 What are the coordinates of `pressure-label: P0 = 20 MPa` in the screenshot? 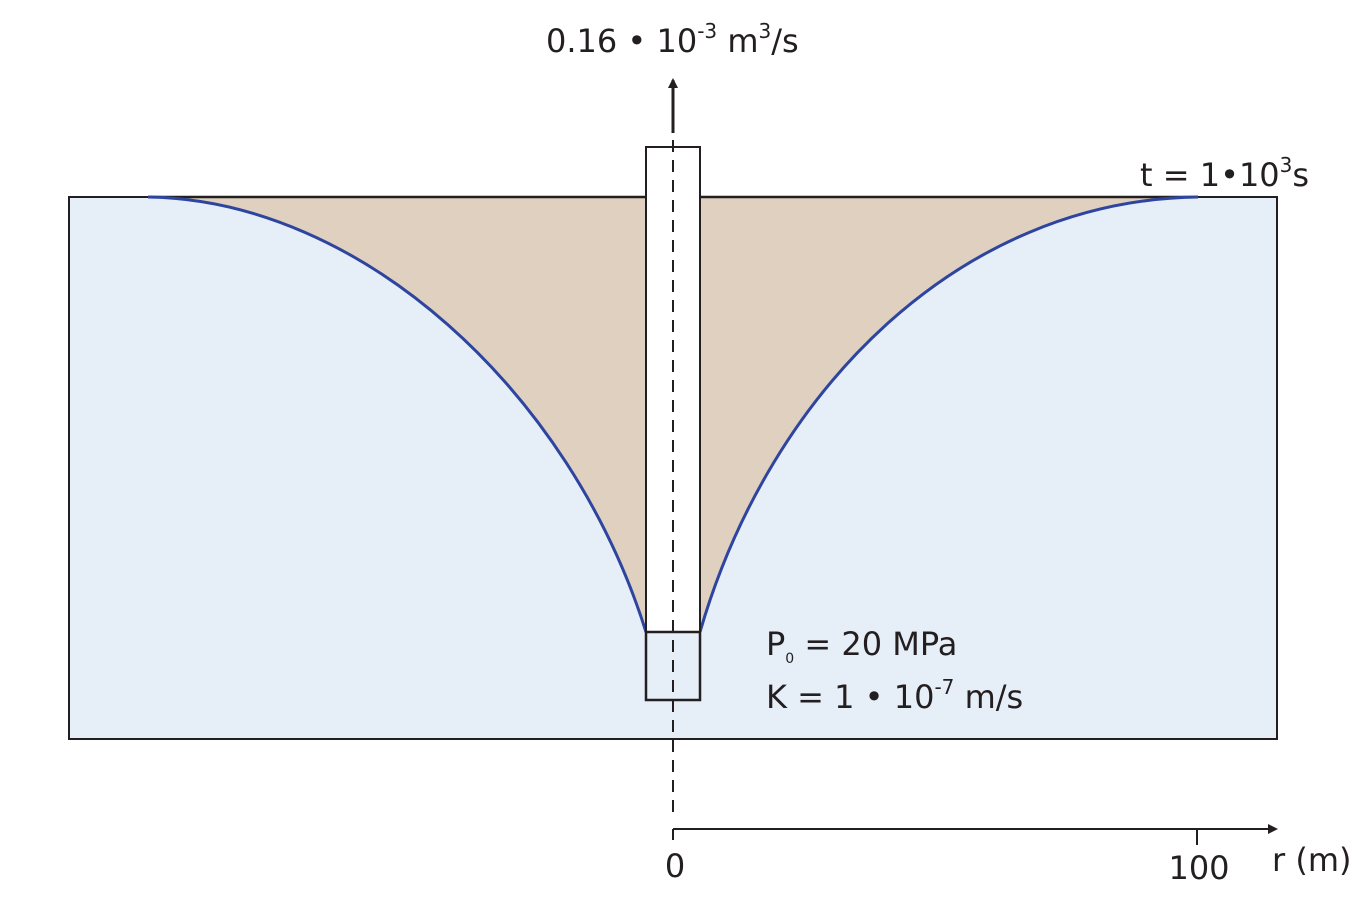 It's located at (861, 646).